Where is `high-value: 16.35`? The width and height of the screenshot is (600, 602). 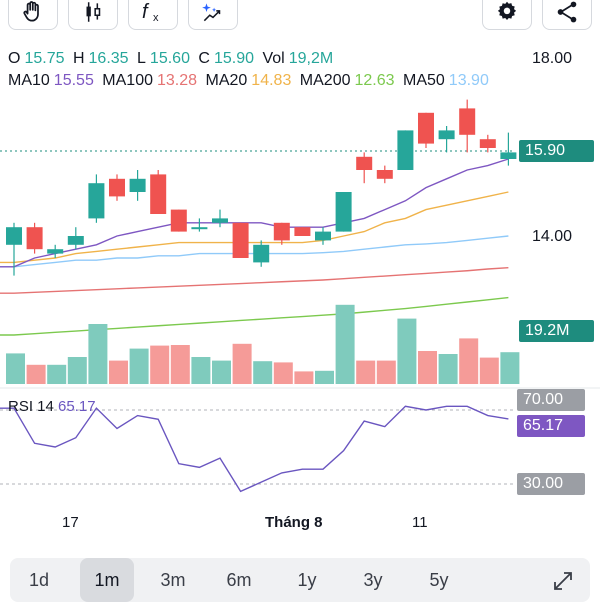
high-value: 16.35 is located at coordinates (108, 58).